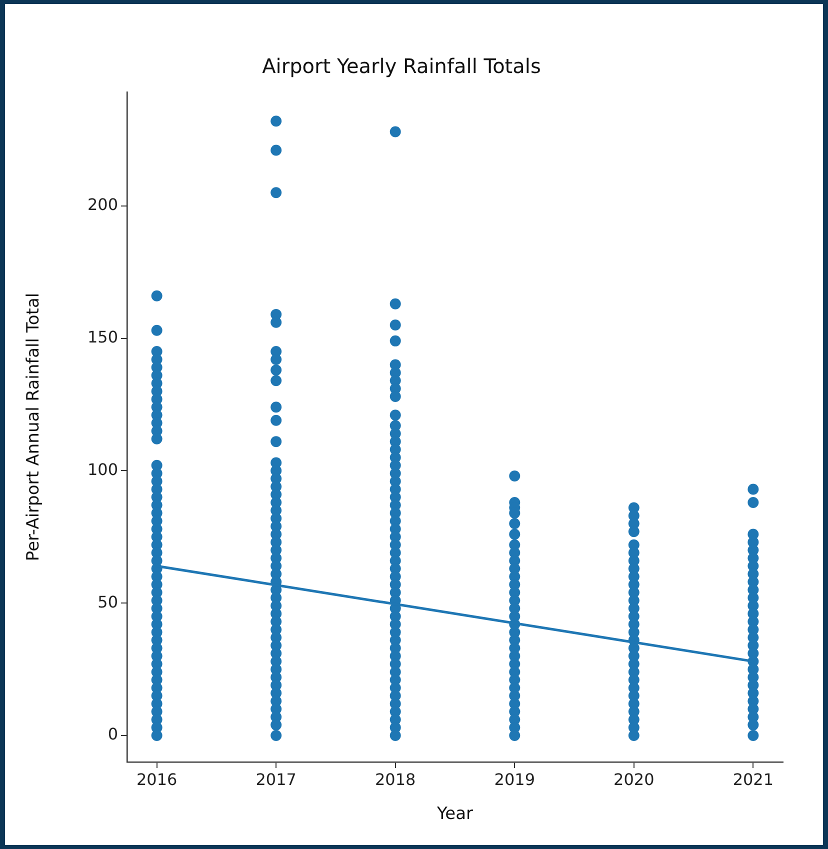  What do you see at coordinates (401, 66) in the screenshot?
I see `chart-title: Airport Yearly Rainfall Totals` at bounding box center [401, 66].